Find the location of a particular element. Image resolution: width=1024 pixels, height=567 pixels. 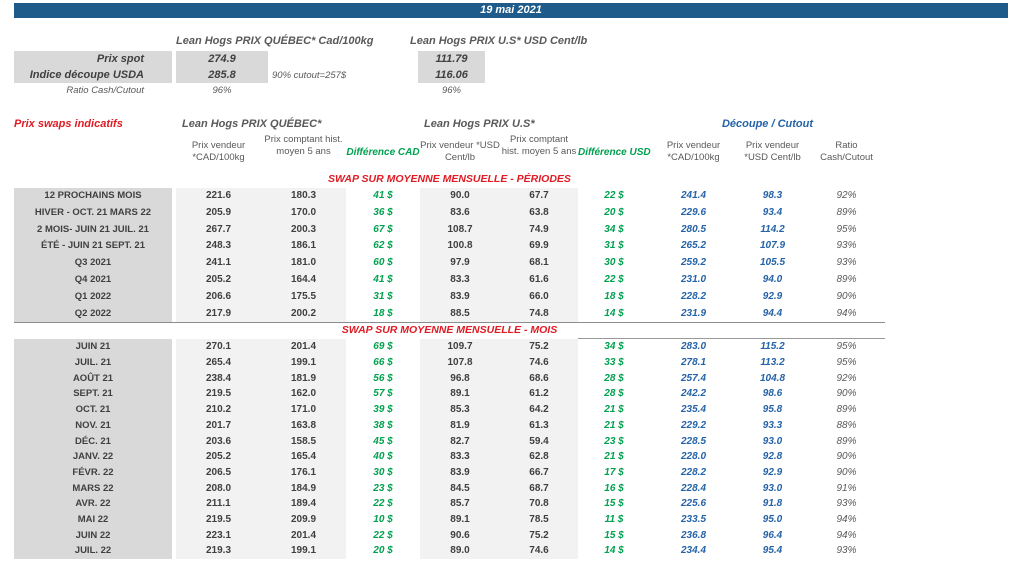

cell: 95.8 is located at coordinates (772, 410).